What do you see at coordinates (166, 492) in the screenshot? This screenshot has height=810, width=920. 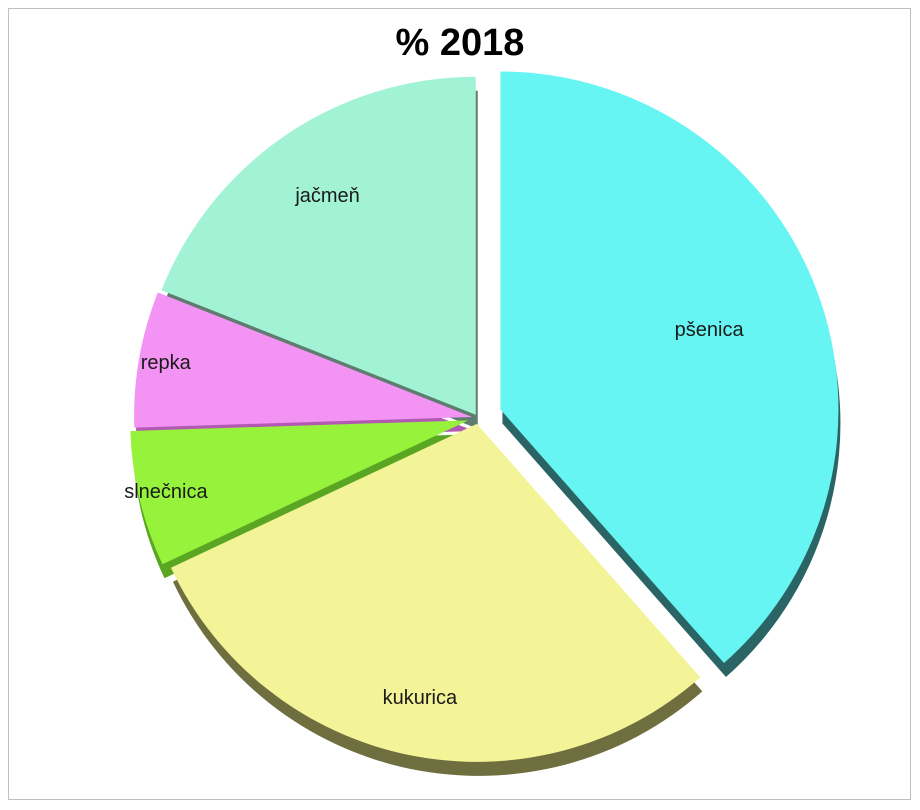 I see `slice-label-slnecnica: slnečnica` at bounding box center [166, 492].